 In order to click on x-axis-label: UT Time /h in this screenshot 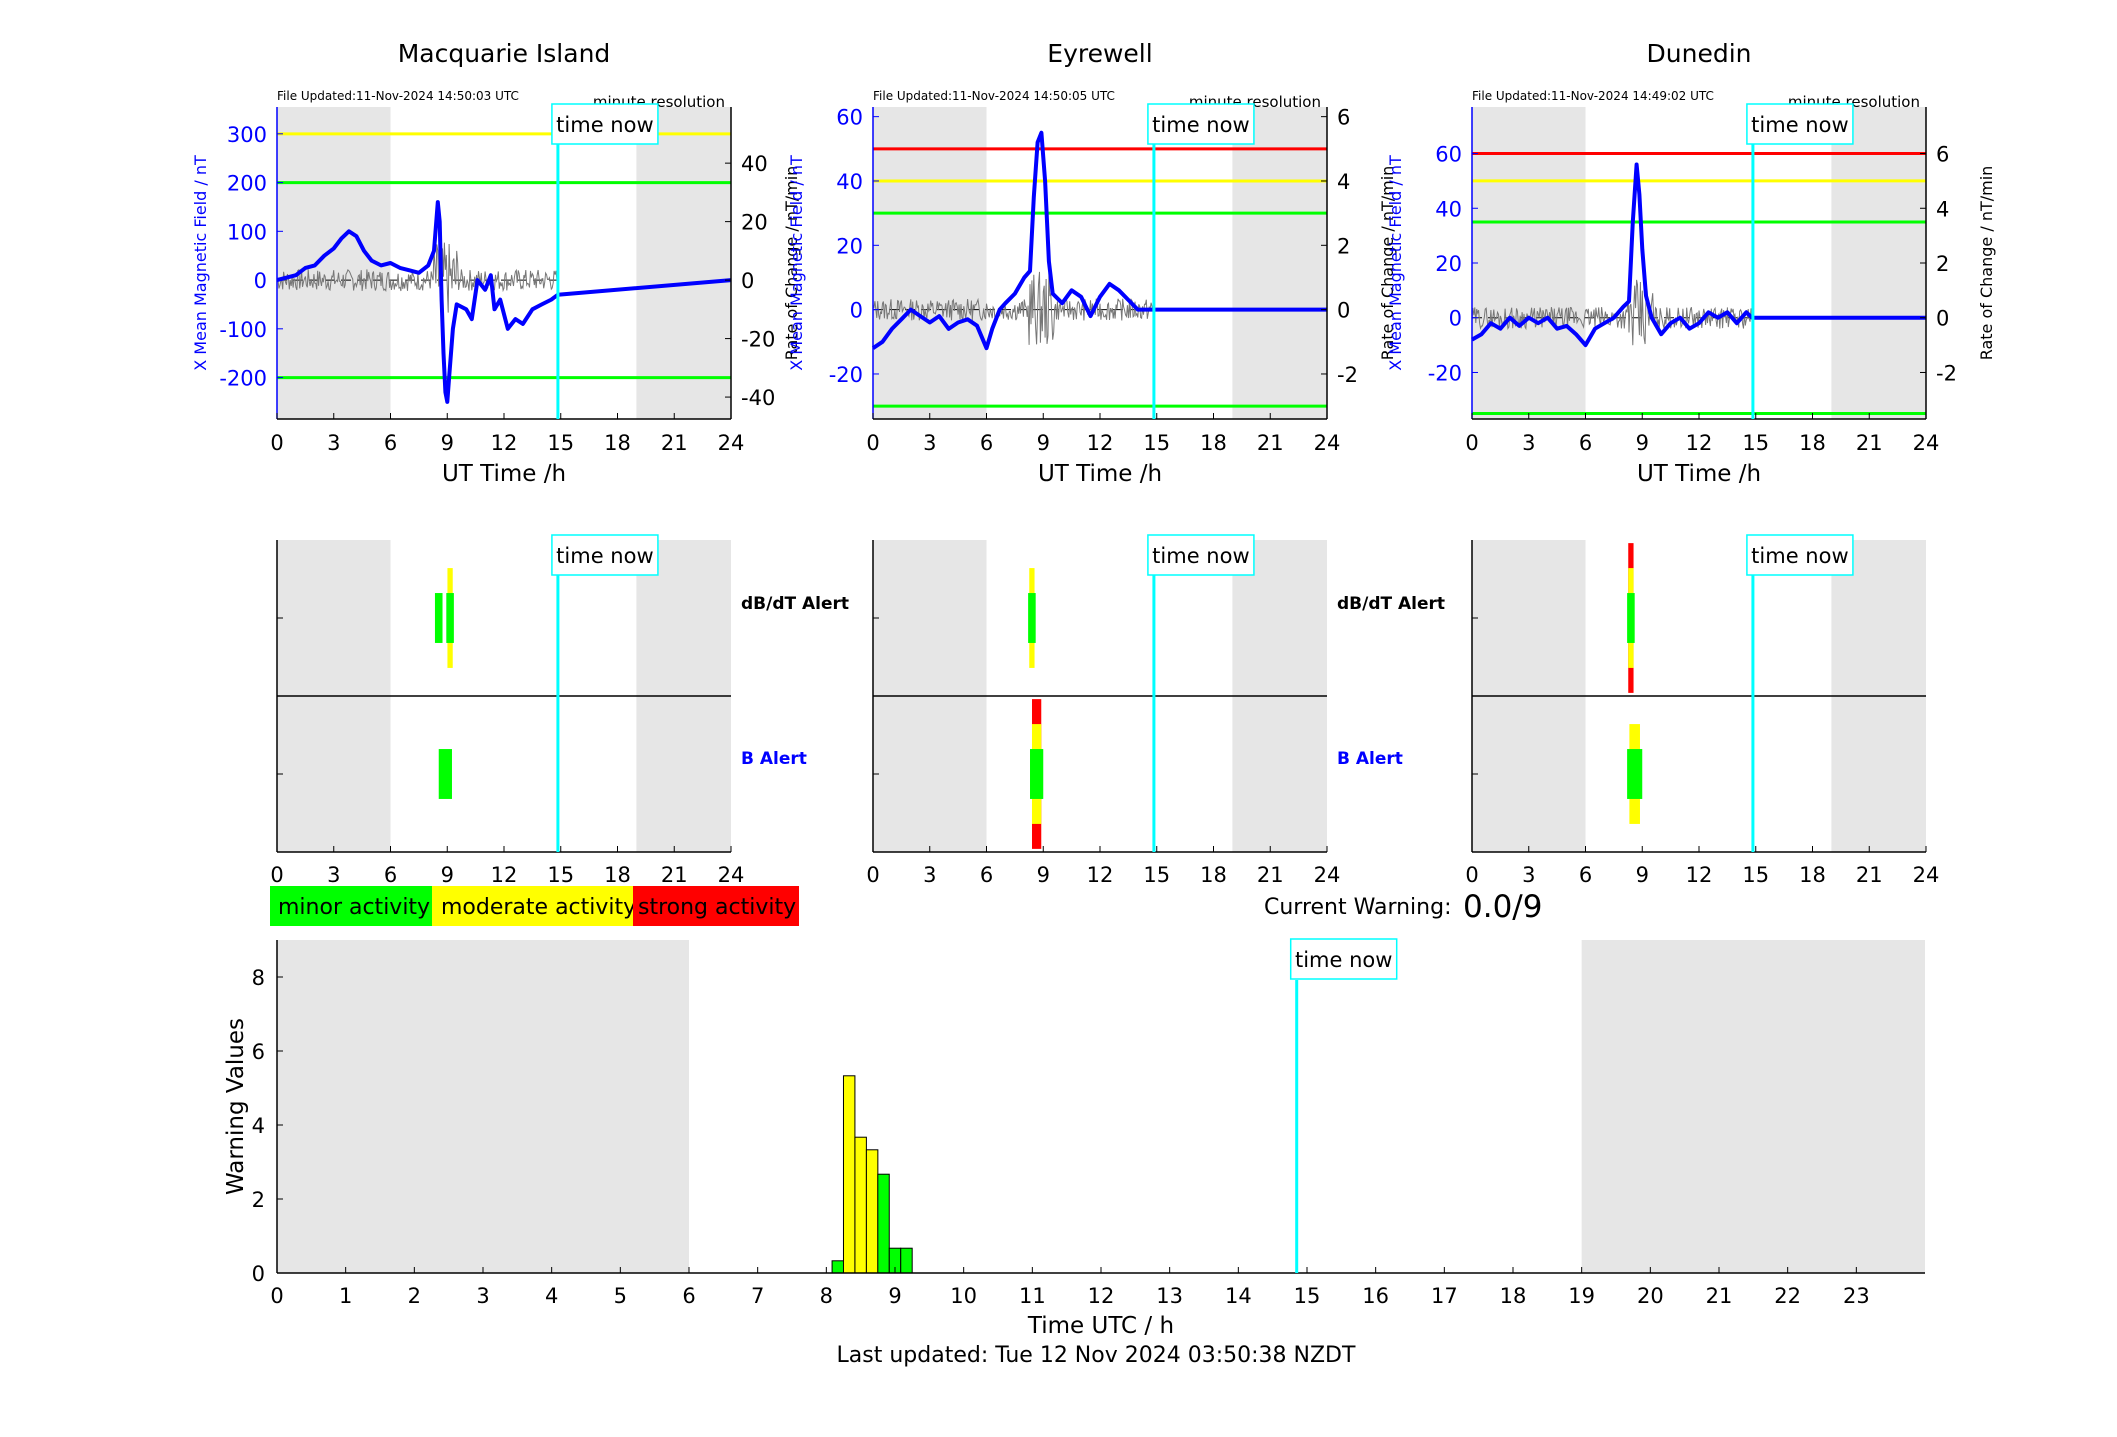, I will do `click(504, 474)`.